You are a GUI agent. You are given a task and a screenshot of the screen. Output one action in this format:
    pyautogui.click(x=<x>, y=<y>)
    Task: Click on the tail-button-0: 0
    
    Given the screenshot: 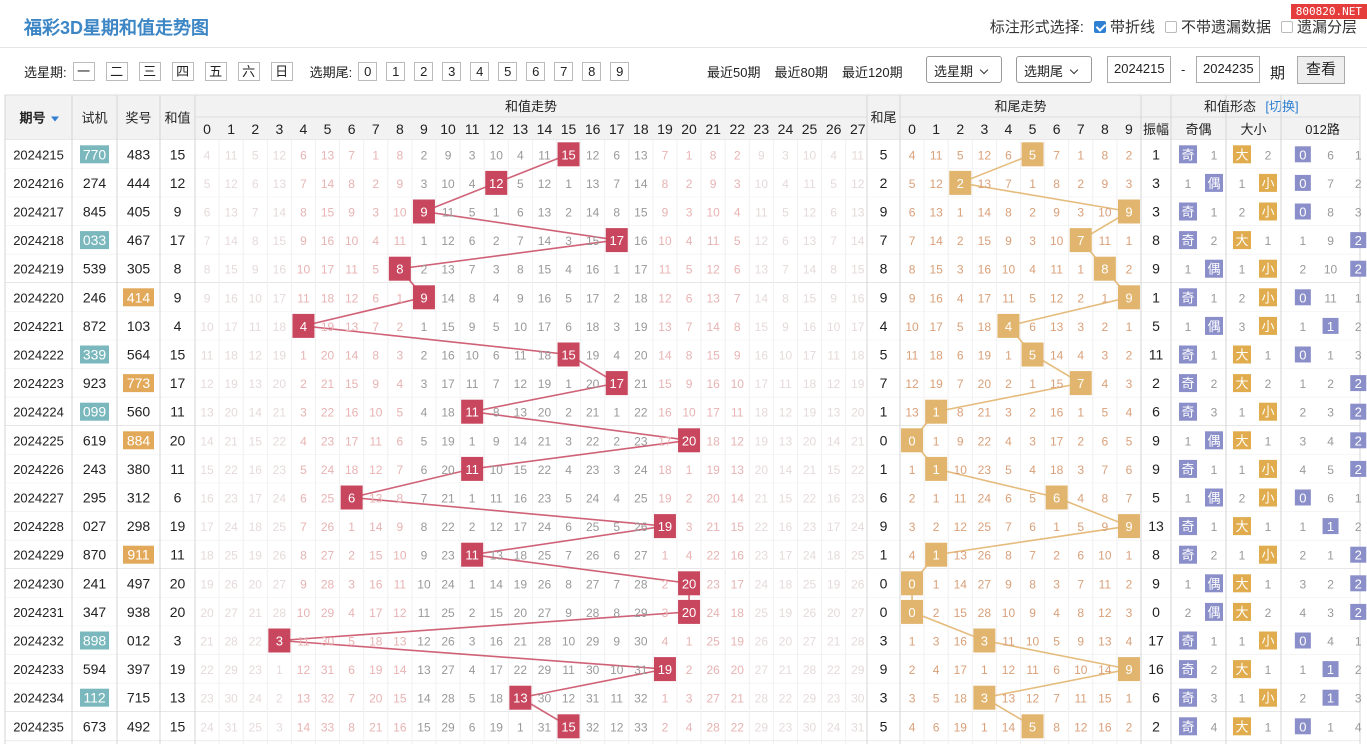 What is the action you would take?
    pyautogui.click(x=368, y=71)
    